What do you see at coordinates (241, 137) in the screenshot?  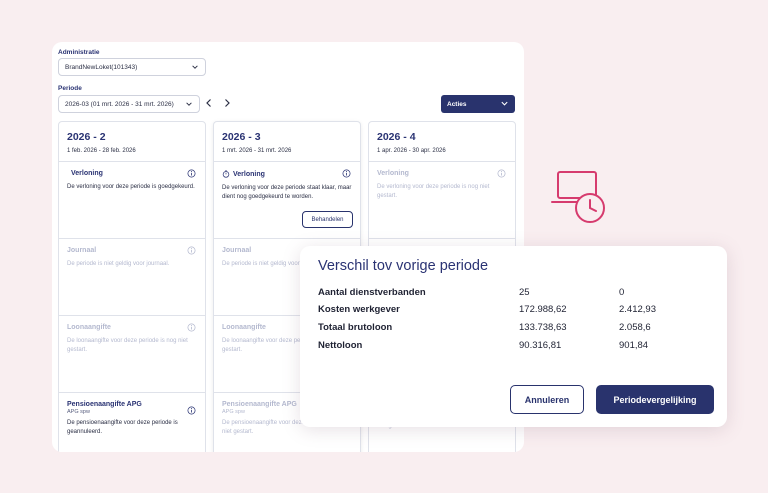 I see `period-title: 2026 - 3` at bounding box center [241, 137].